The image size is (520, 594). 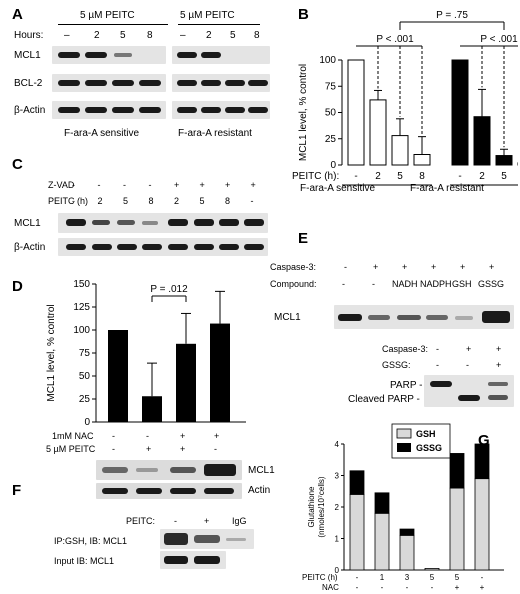 What do you see at coordinates (17, 286) in the screenshot?
I see `panel-d-letter: D` at bounding box center [17, 286].